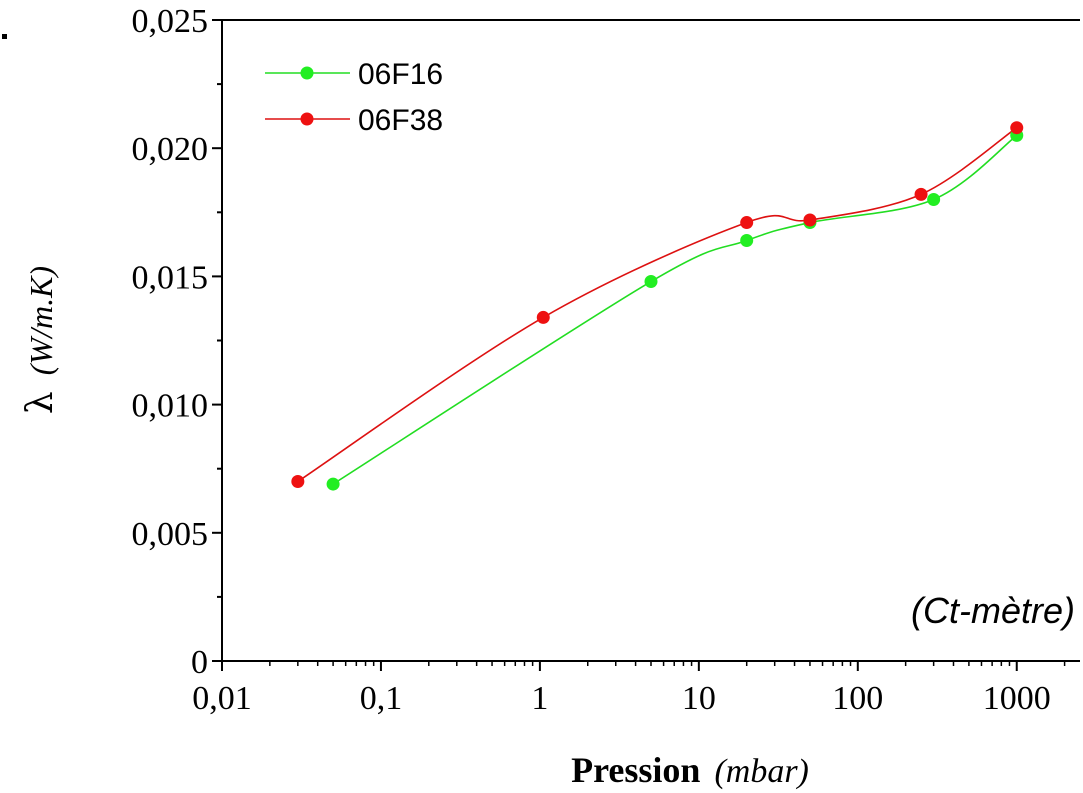  I want to click on x-axis-title: Pression (mbar), so click(690, 770).